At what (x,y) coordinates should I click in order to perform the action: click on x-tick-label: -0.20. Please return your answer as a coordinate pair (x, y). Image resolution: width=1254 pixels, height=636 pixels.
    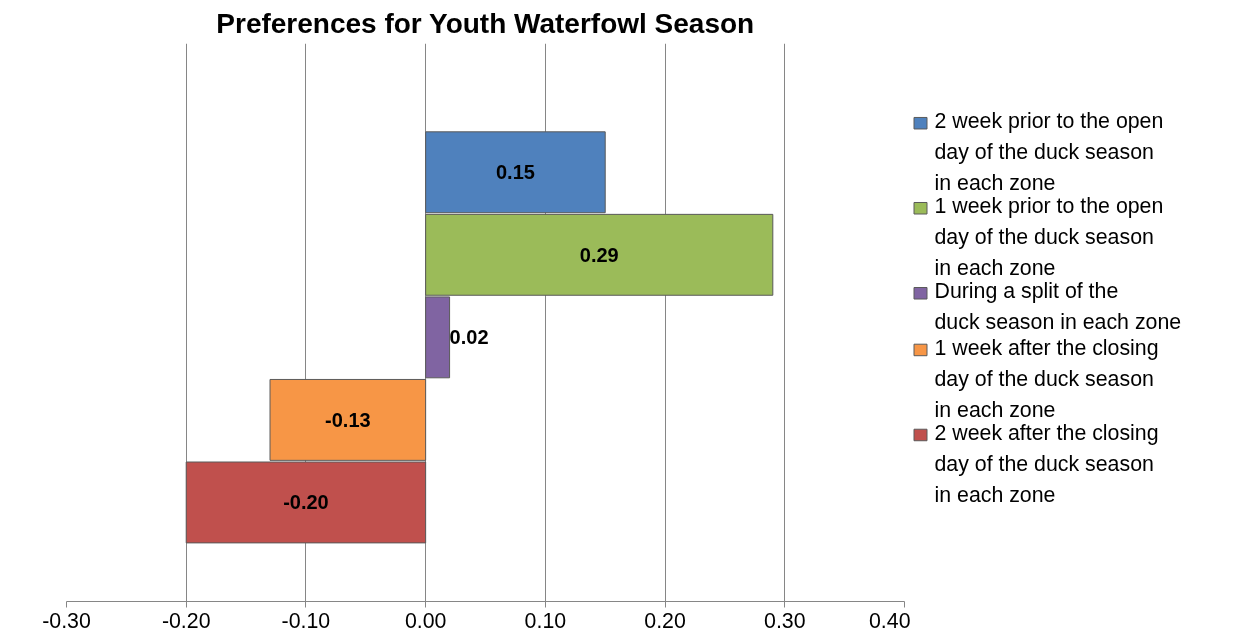
    Looking at the image, I should click on (186, 620).